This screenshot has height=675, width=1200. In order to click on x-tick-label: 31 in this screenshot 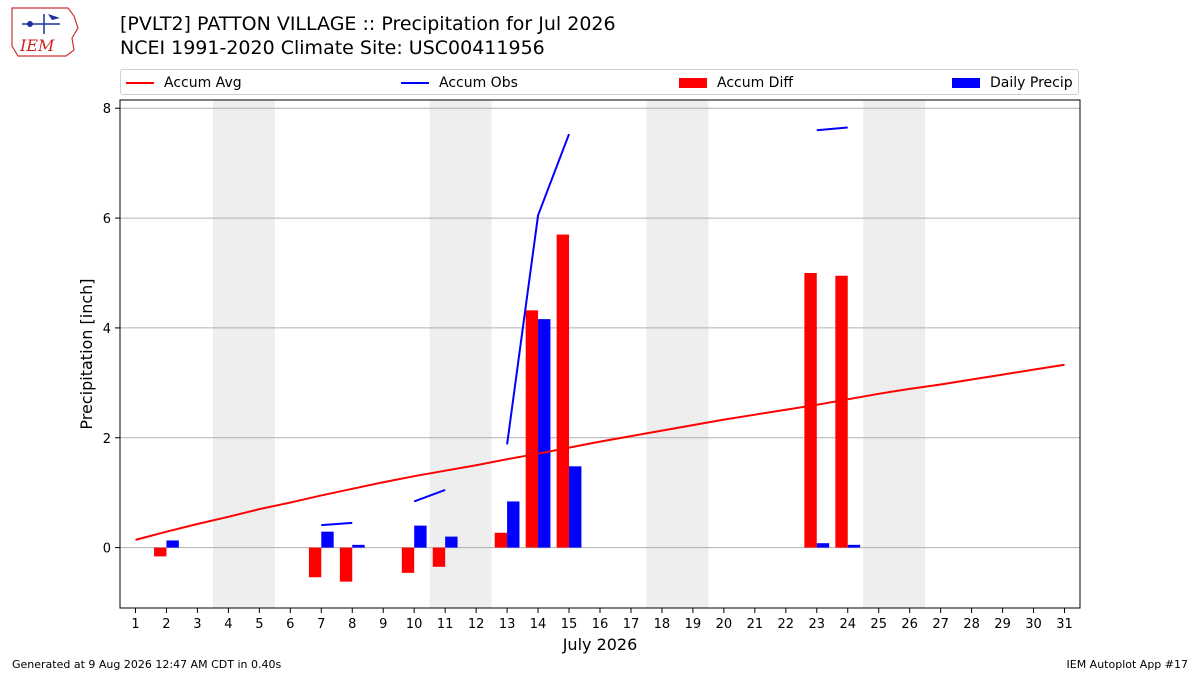, I will do `click(1064, 624)`.